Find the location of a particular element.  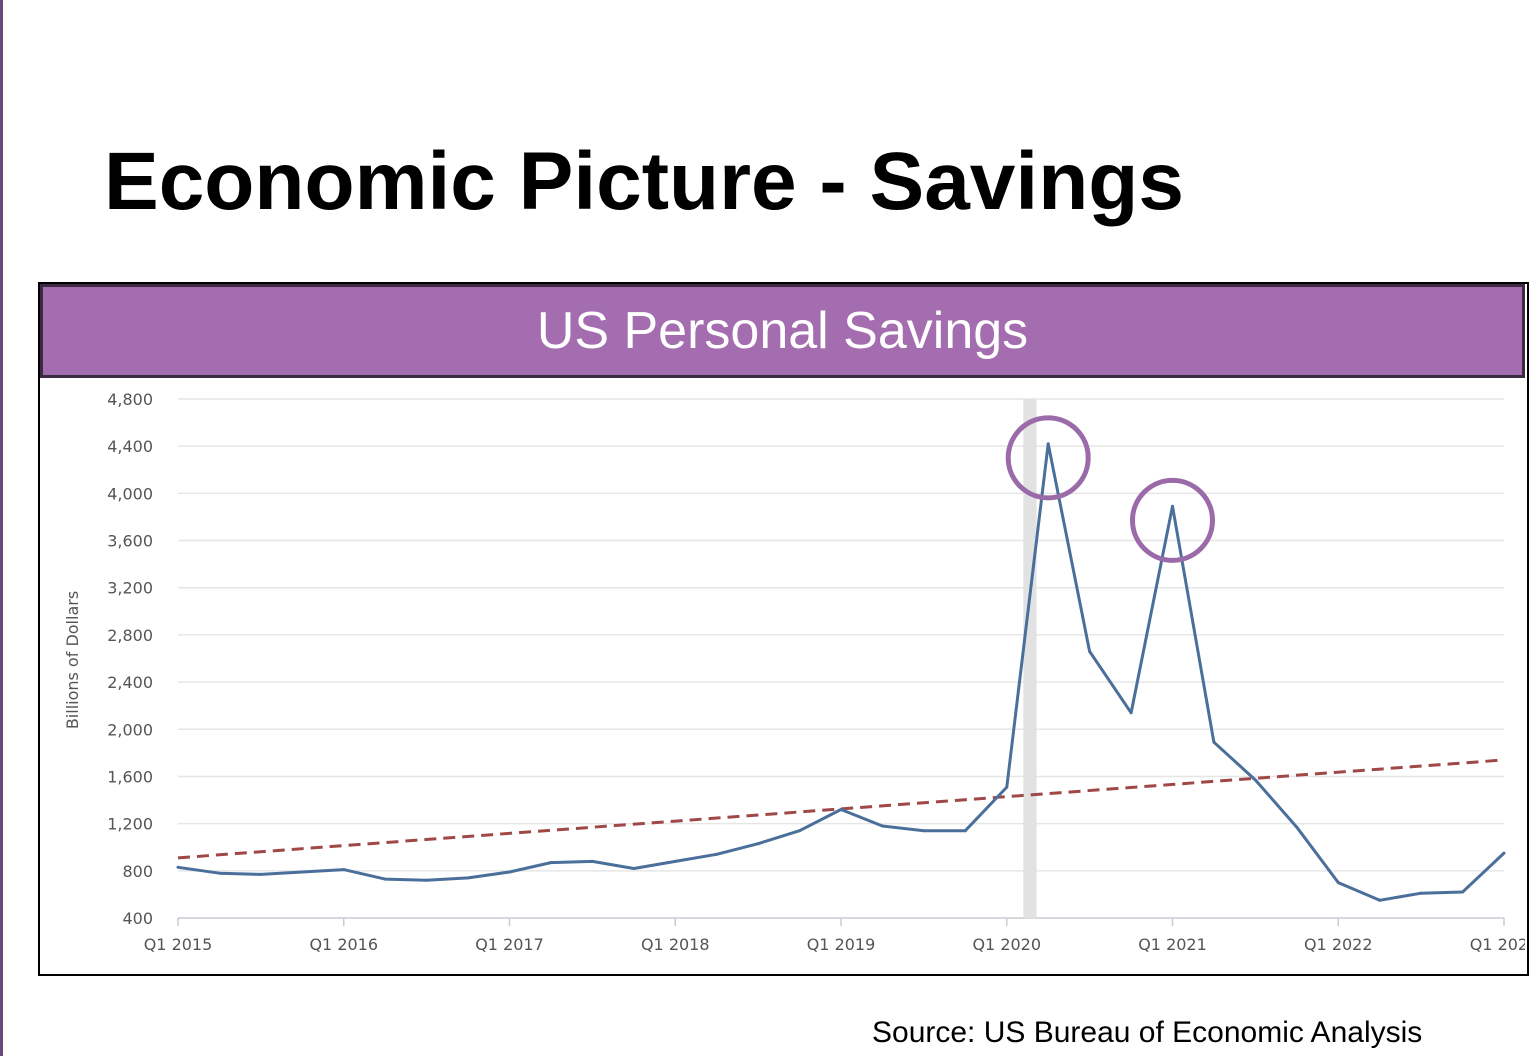

chart-title-banner: US Personal Savings is located at coordinates (782, 331).